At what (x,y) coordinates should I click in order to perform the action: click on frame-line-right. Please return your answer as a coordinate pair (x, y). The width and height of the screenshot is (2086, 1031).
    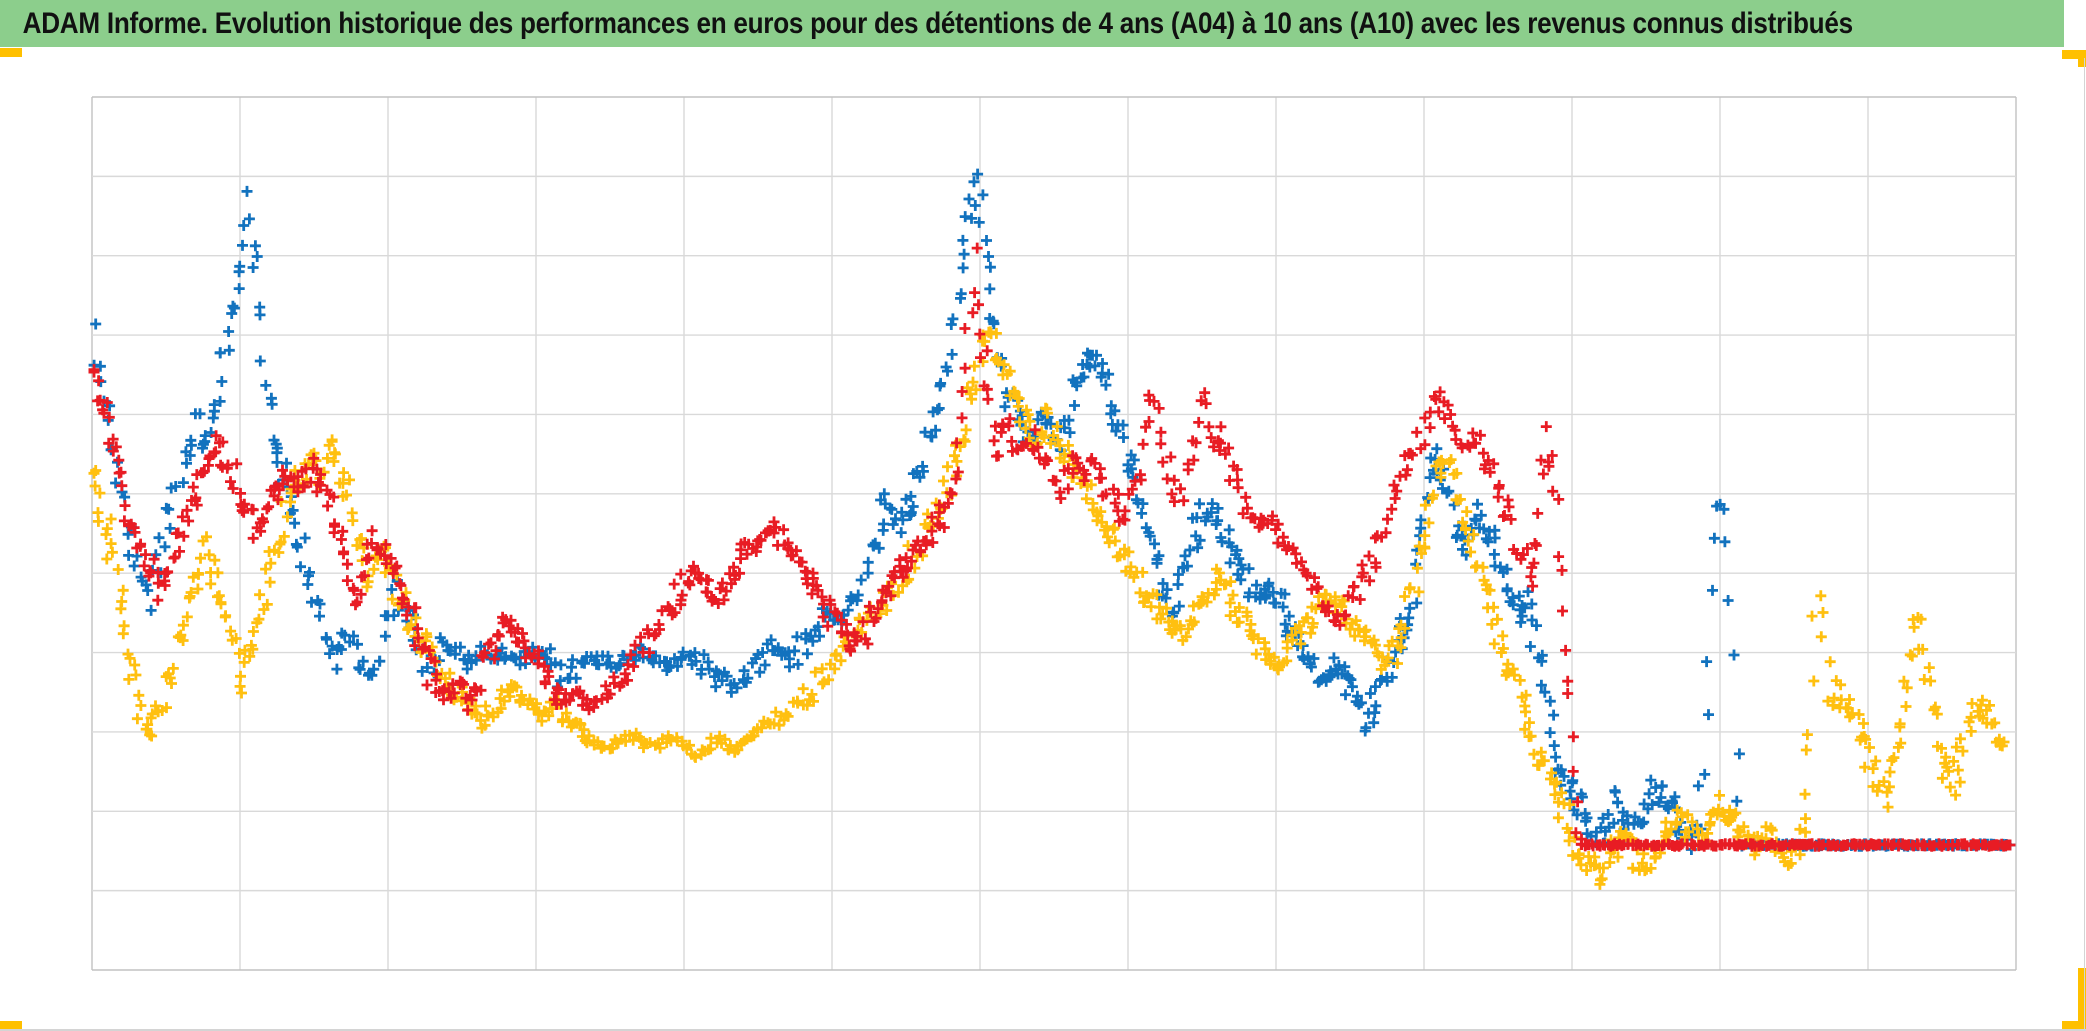
    Looking at the image, I should click on (2084, 544).